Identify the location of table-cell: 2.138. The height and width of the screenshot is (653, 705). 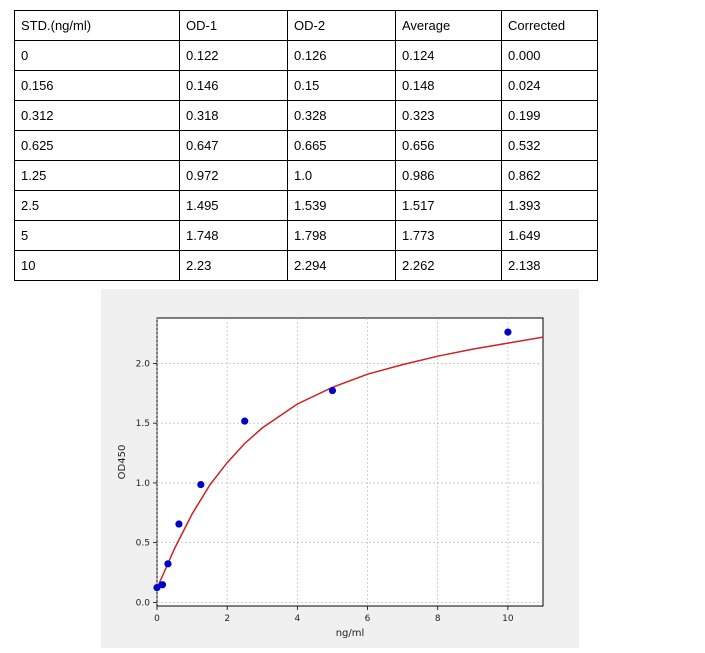
(549, 265).